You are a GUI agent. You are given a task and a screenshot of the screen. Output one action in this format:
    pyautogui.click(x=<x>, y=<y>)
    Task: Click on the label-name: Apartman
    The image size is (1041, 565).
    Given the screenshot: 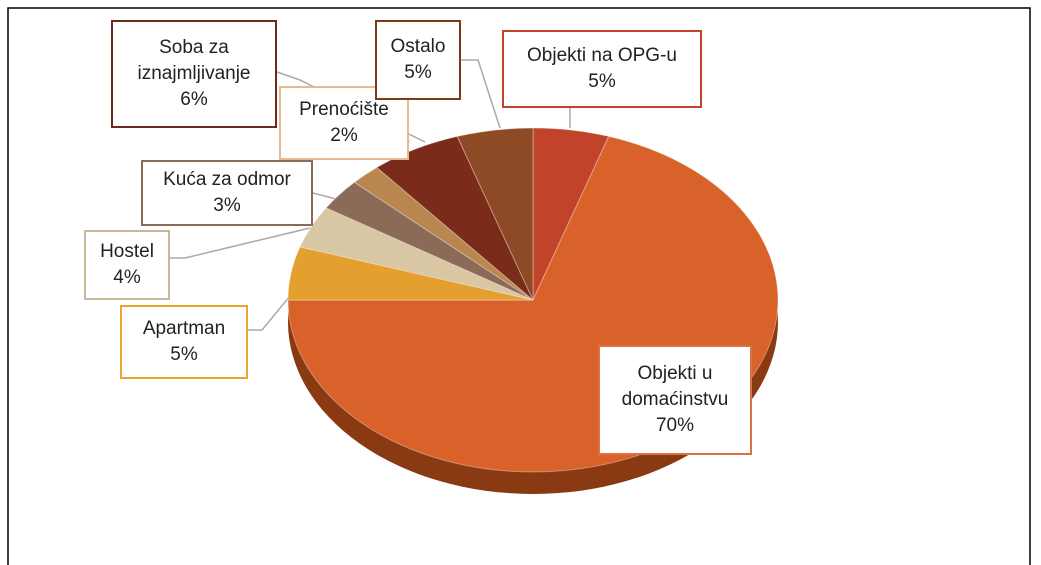 What is the action you would take?
    pyautogui.click(x=184, y=328)
    